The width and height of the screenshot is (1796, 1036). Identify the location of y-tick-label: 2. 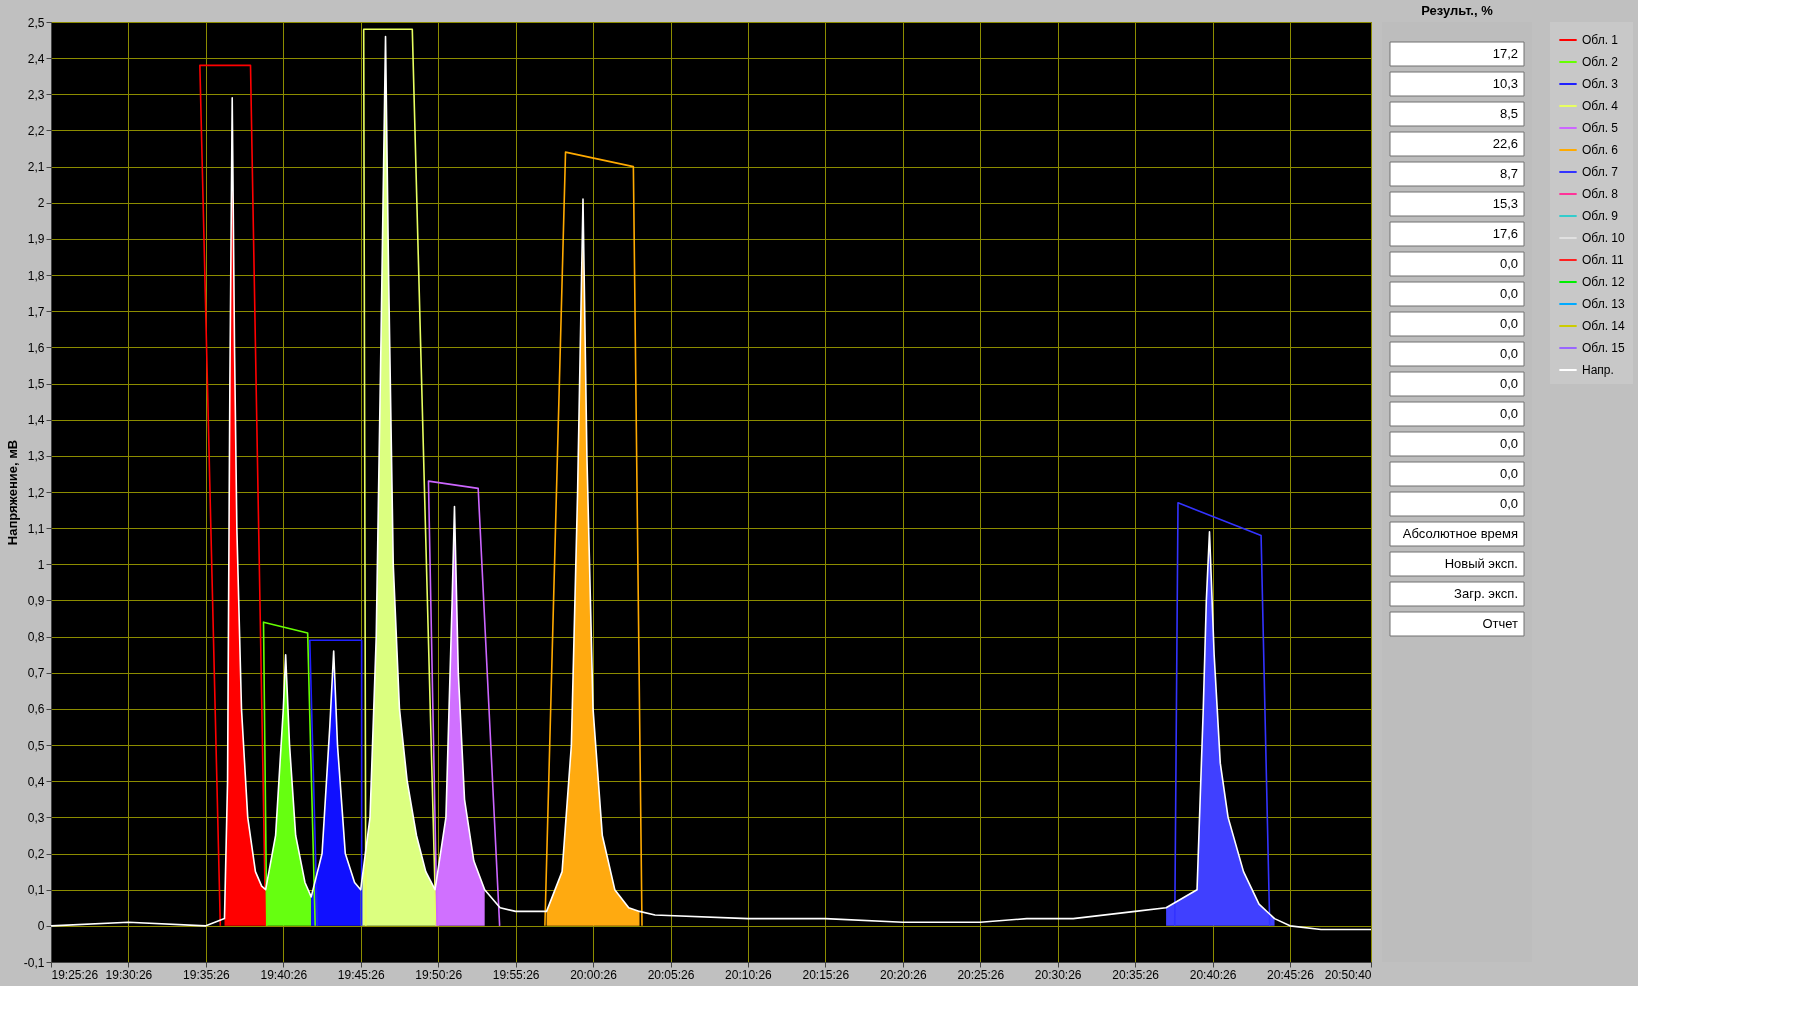
(41, 203).